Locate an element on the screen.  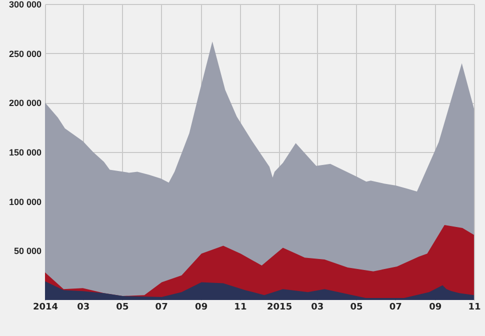
x-tick-label: 2015 is located at coordinates (279, 307).